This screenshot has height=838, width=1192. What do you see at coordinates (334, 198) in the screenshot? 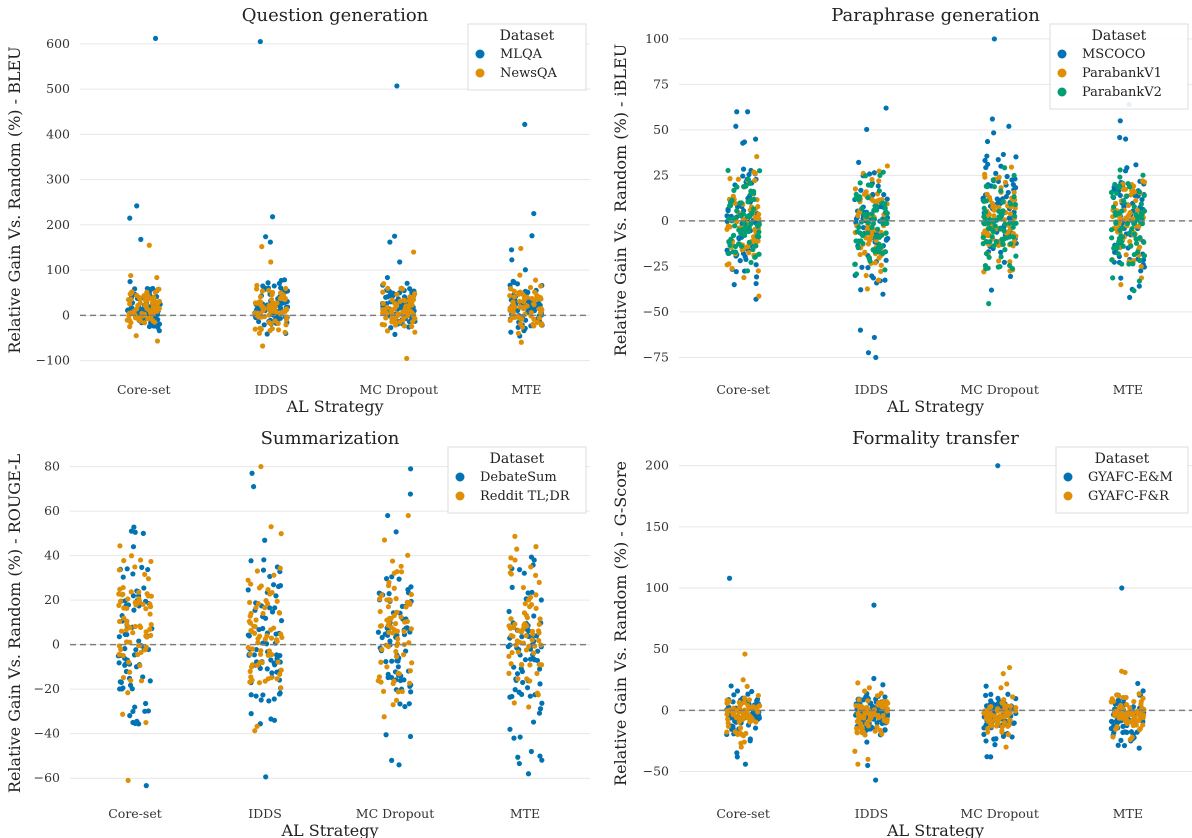
I see `data-points` at bounding box center [334, 198].